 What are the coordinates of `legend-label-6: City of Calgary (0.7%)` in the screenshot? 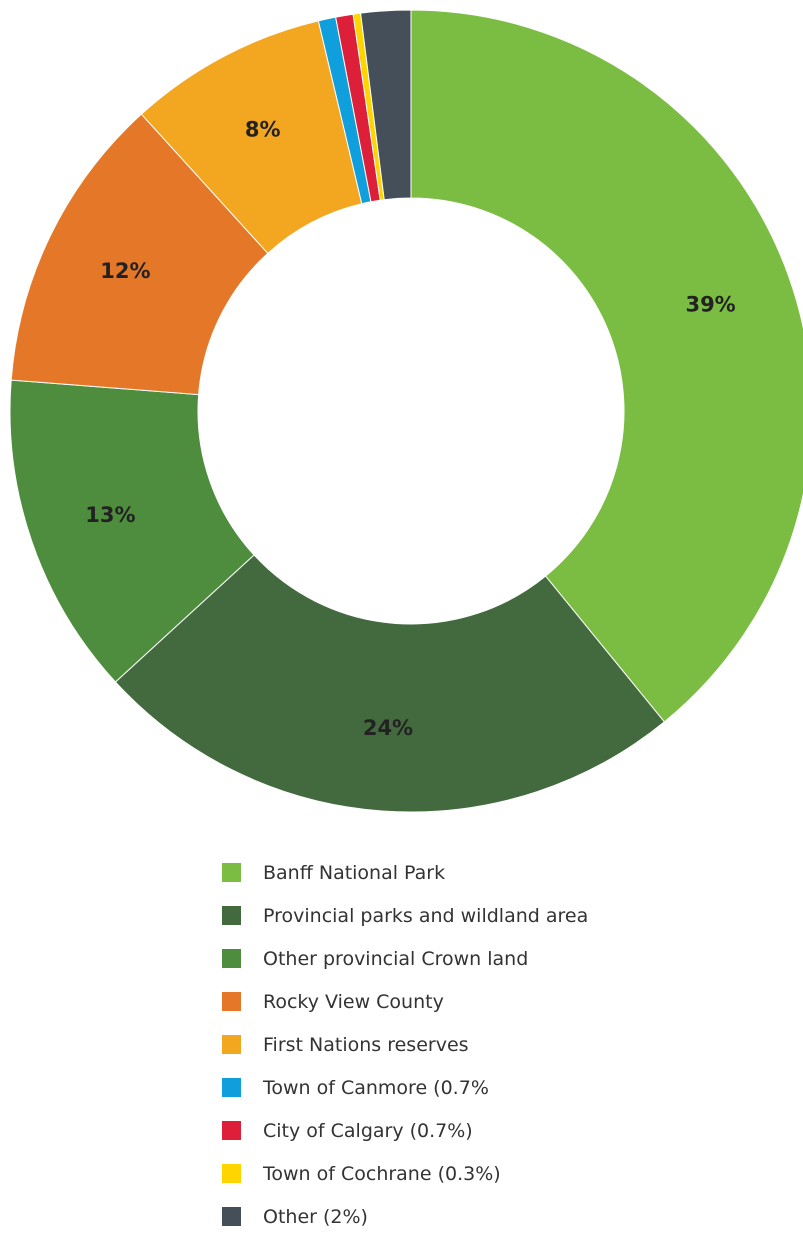 It's located at (368, 1130).